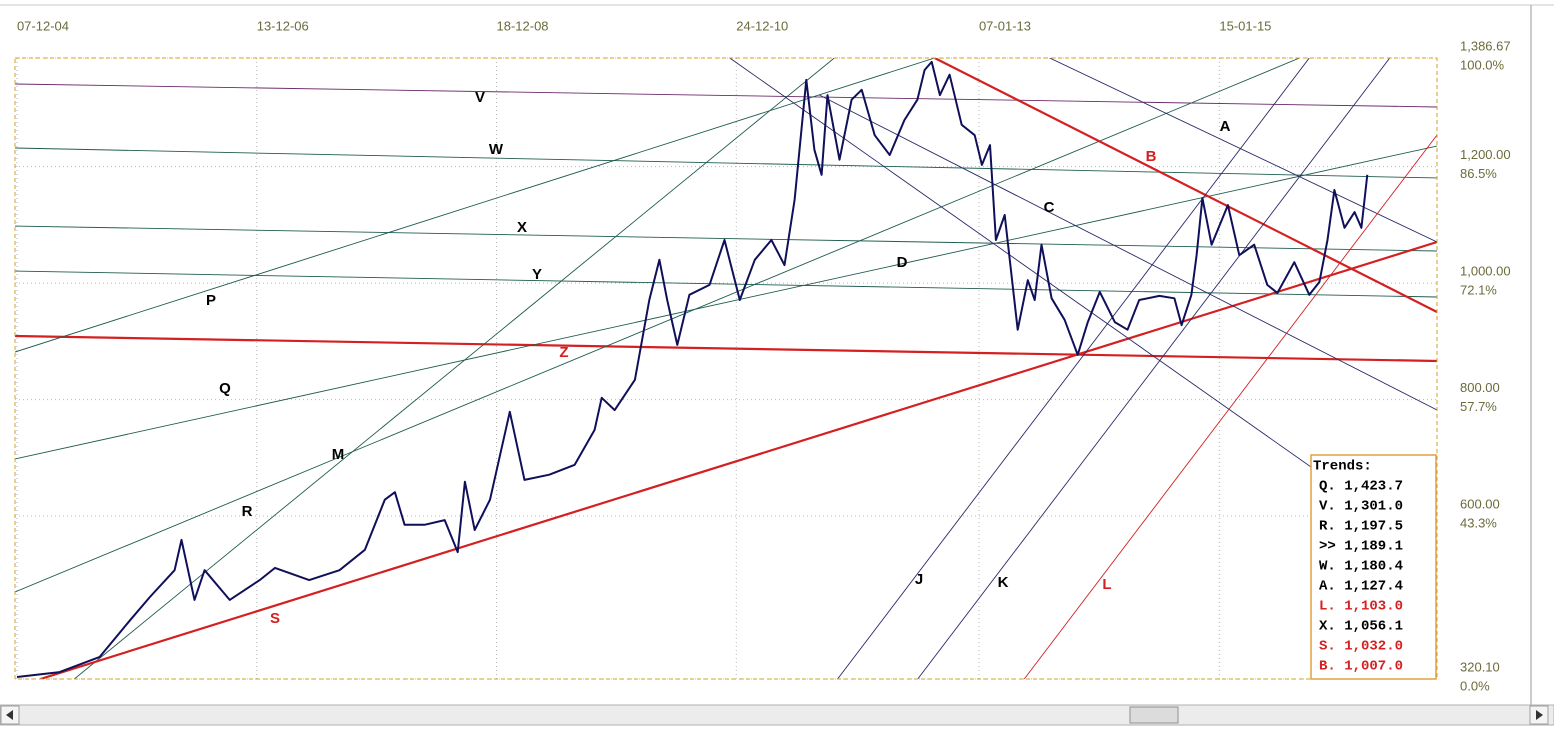 This screenshot has width=1554, height=736. What do you see at coordinates (1485, 154) in the screenshot?
I see `y-tick-label: 1,200.00` at bounding box center [1485, 154].